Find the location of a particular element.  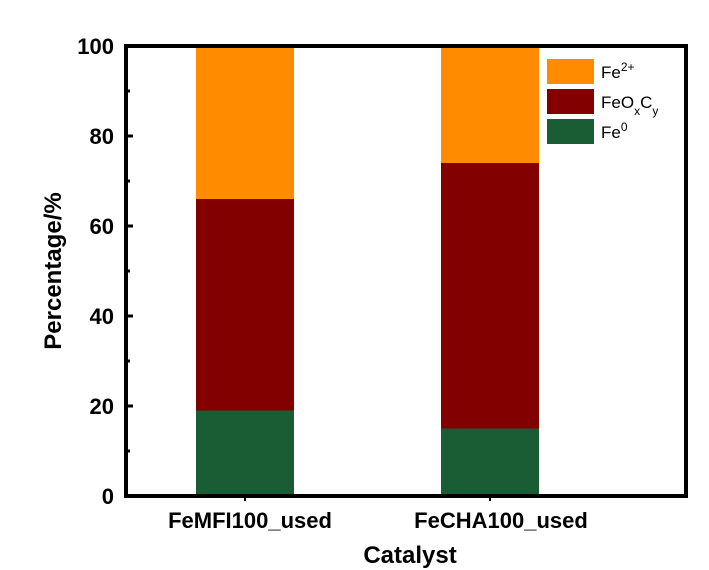

x-axis-title: Catalyst is located at coordinates (409, 555).